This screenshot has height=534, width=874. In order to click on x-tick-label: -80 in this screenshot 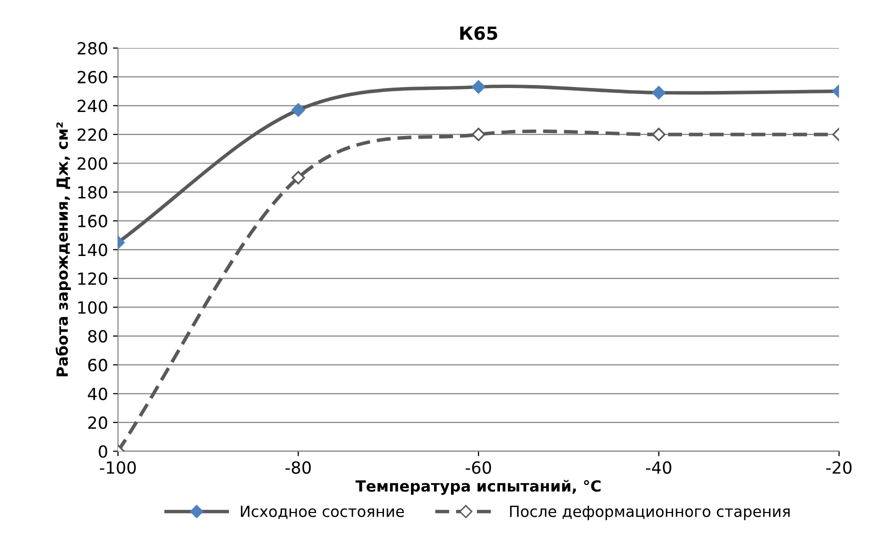, I will do `click(298, 467)`.